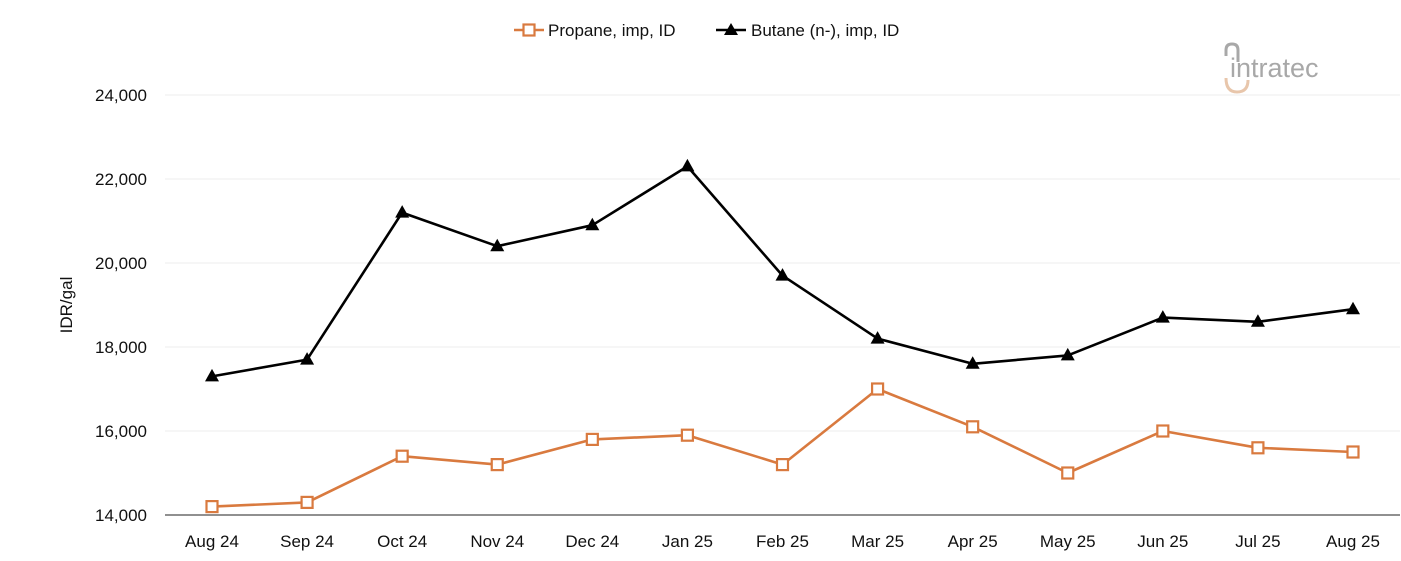 The image size is (1401, 561). I want to click on x-tick-label: Jul 25, so click(1257, 541).